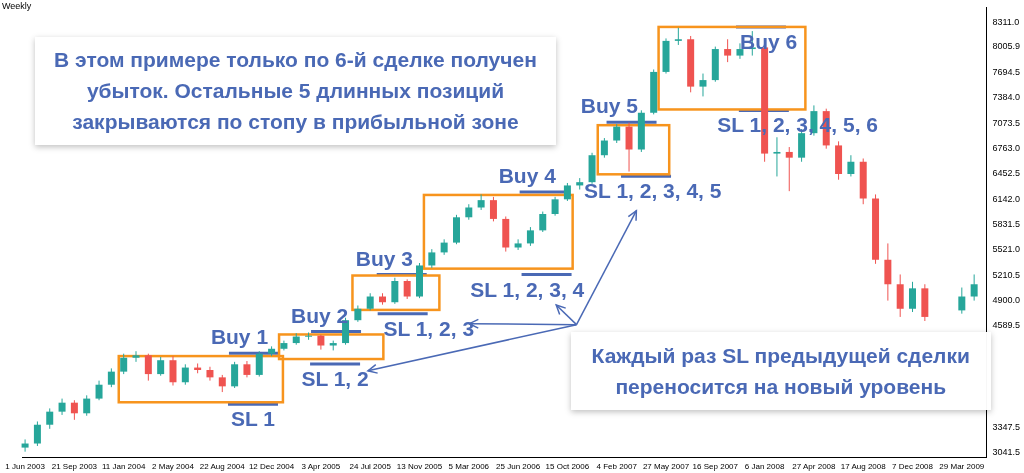 The image size is (1024, 473). Describe the element at coordinates (123, 467) in the screenshot. I see `x-tick-label: 11 Jan 2004` at that location.